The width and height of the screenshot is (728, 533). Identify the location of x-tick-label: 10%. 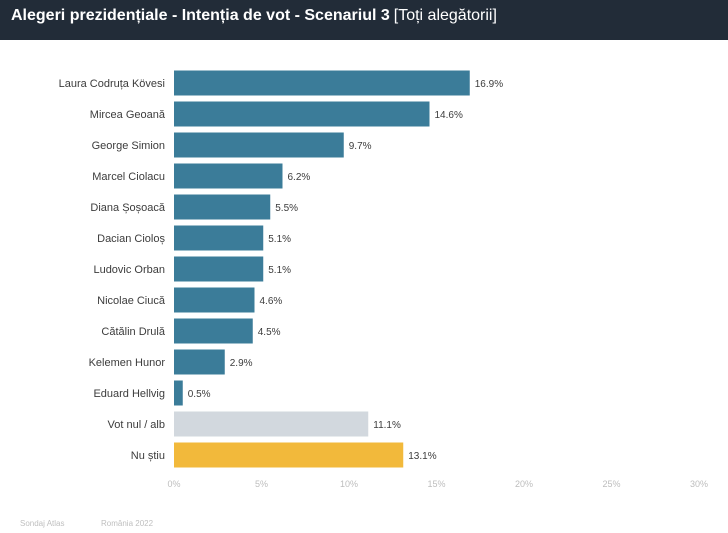
(349, 484).